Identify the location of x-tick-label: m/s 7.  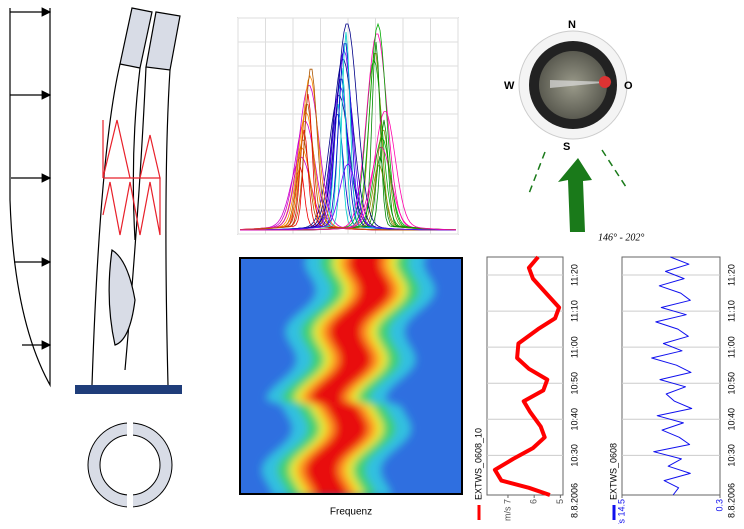
(507, 510).